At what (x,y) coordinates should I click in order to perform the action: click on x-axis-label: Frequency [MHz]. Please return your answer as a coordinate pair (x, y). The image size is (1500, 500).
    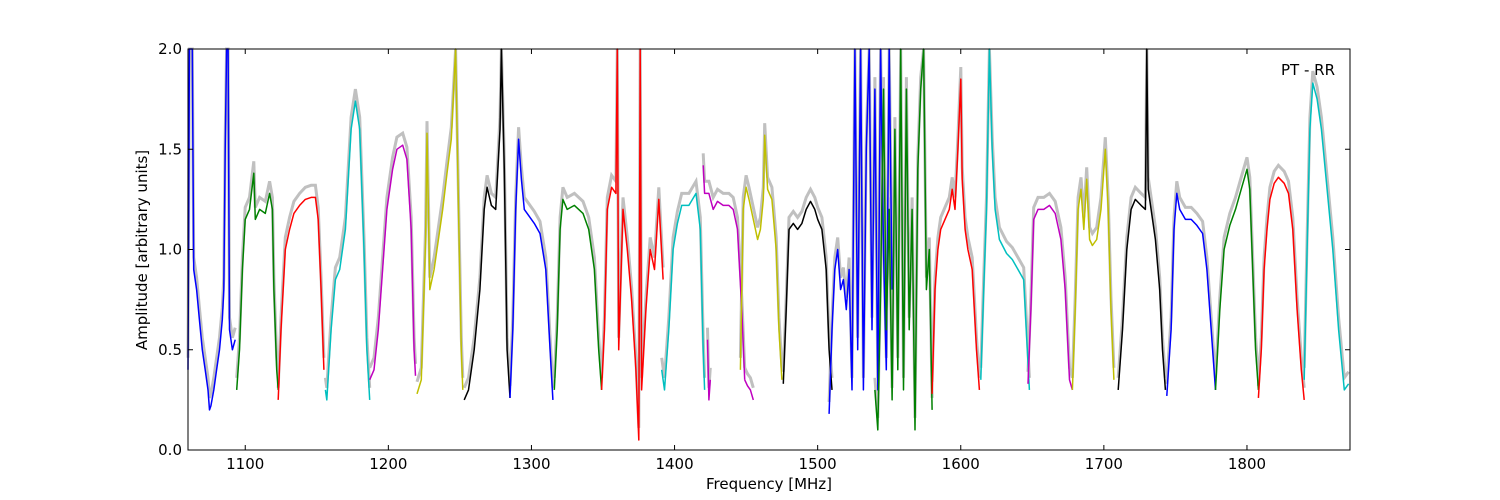
    Looking at the image, I should click on (769, 484).